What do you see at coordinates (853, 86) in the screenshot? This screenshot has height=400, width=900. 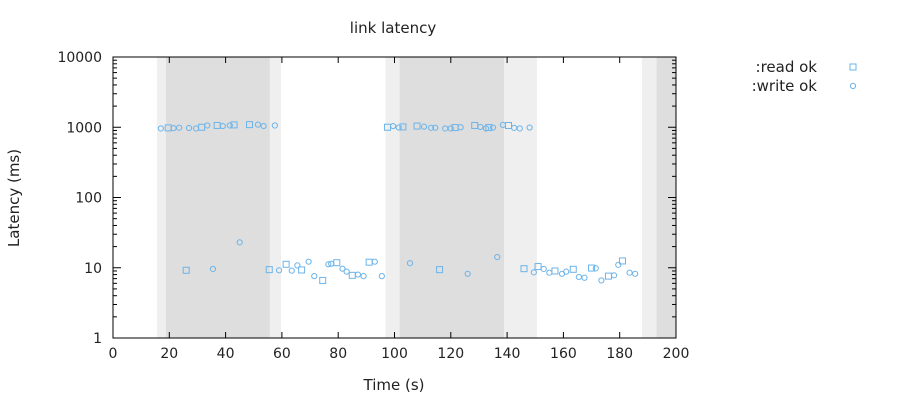 I see `legend-marker-write` at bounding box center [853, 86].